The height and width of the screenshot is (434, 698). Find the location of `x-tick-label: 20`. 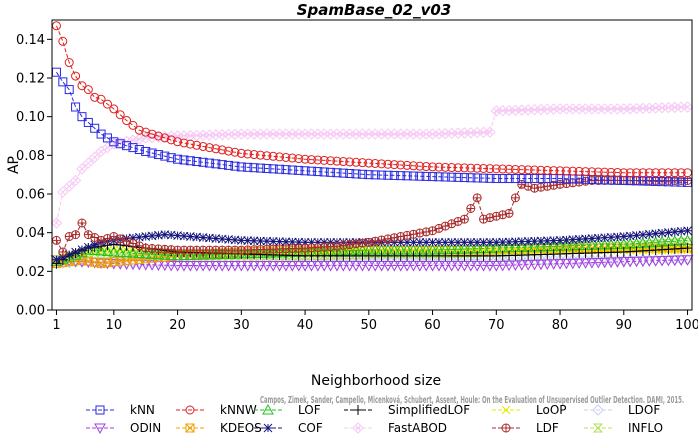

x-tick-label: 20 is located at coordinates (177, 325).